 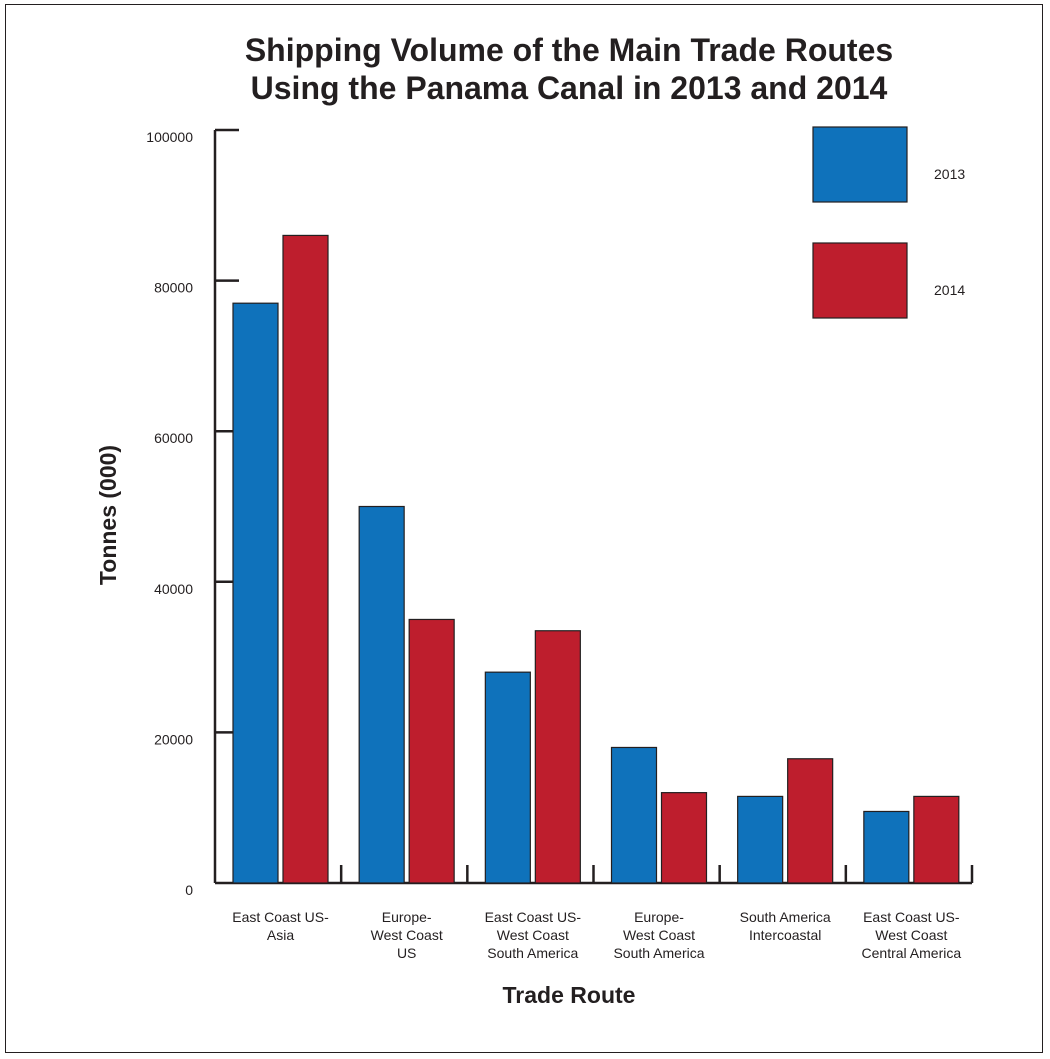 What do you see at coordinates (173, 288) in the screenshot?
I see `y-tick-label: 80000` at bounding box center [173, 288].